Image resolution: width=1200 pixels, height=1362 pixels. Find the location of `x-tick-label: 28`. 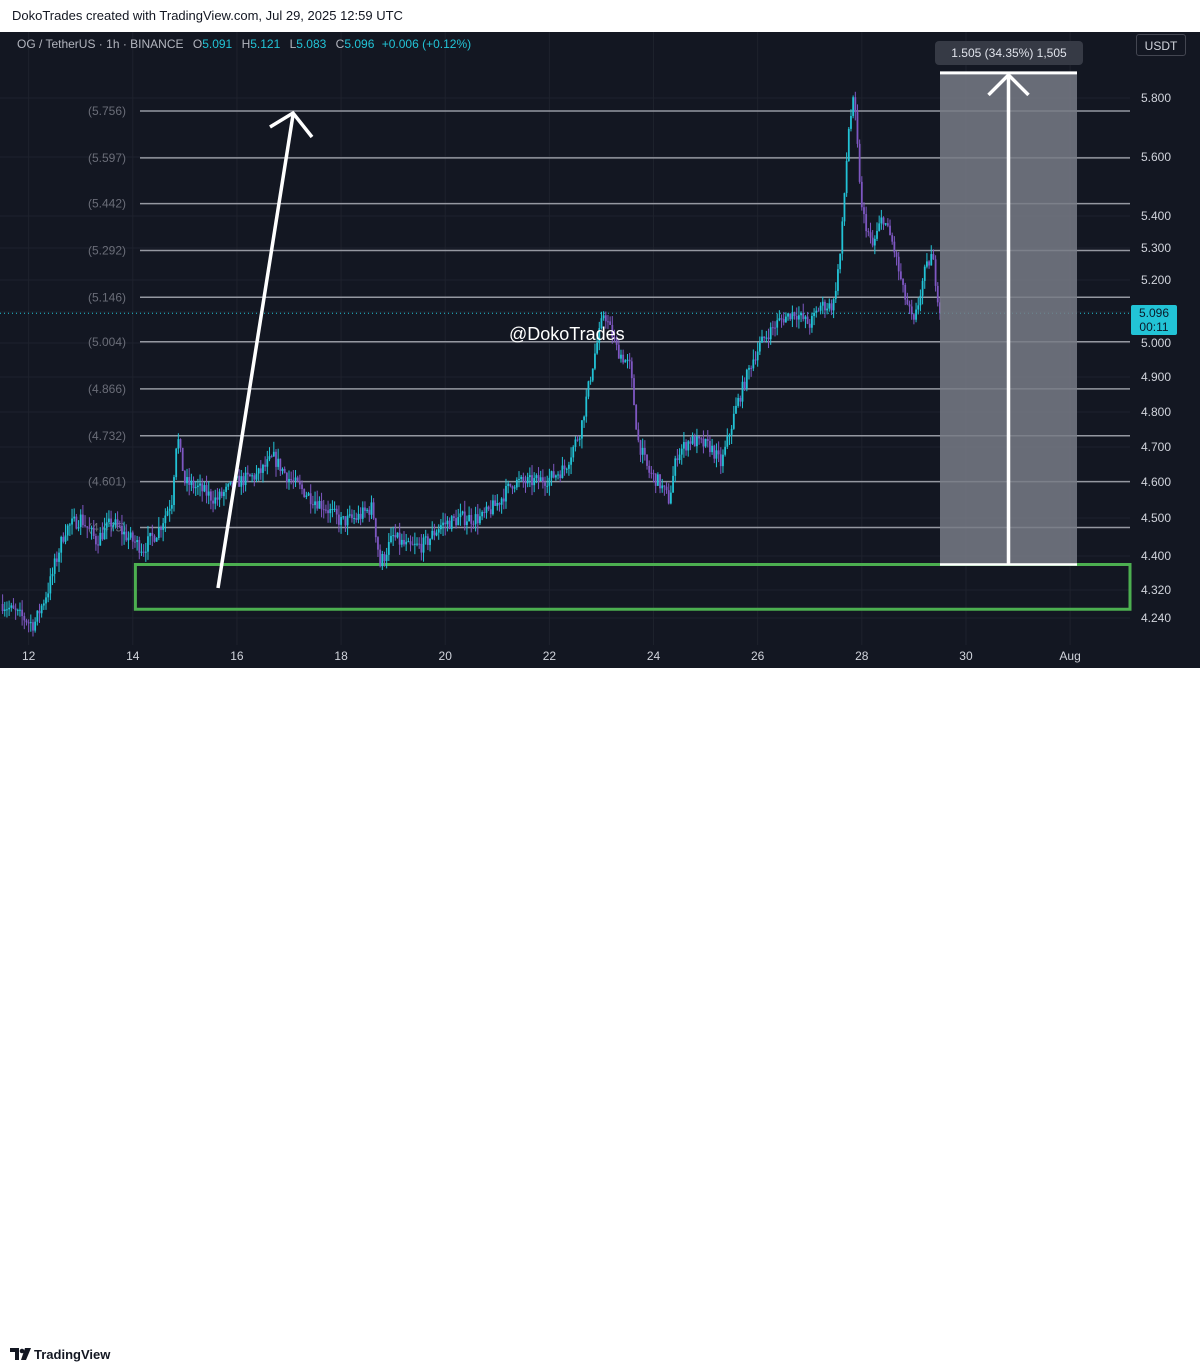

x-tick-label: 28 is located at coordinates (862, 656).